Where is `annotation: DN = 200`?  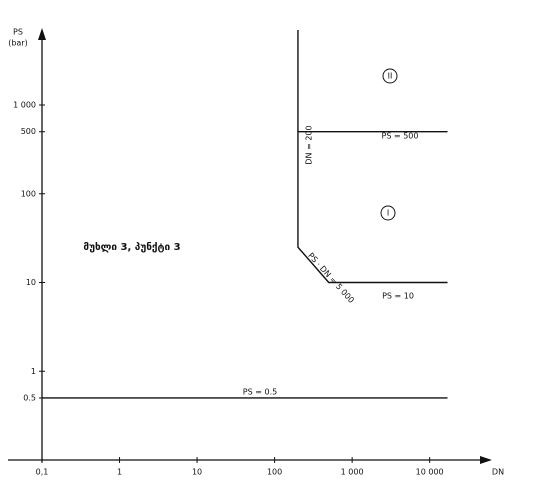
annotation: DN = 200 is located at coordinates (309, 144).